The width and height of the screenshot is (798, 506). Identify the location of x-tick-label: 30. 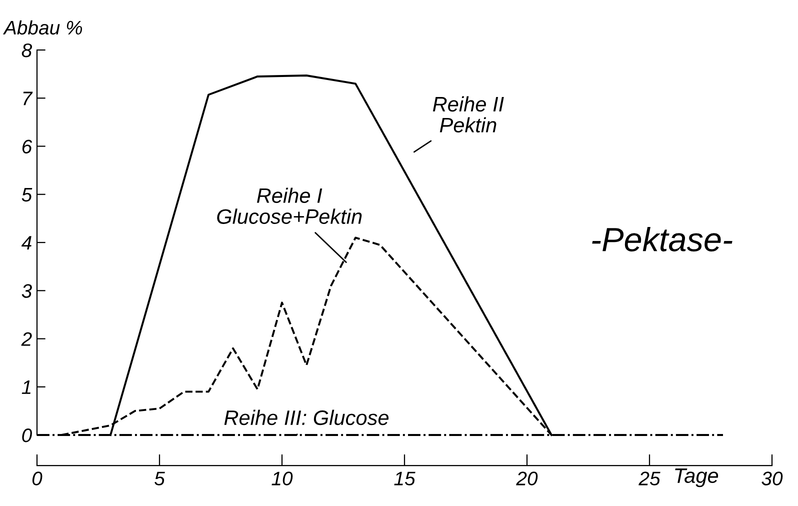
(772, 479).